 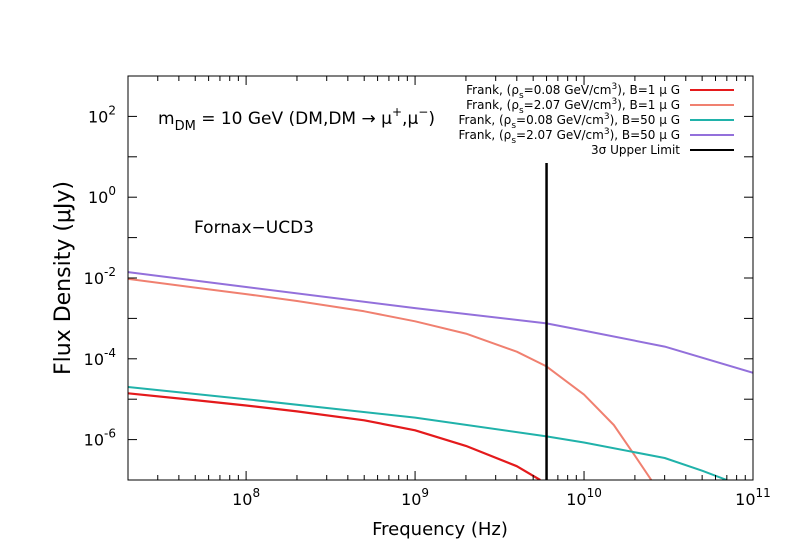 I want to click on legend-label: Frank, (ρs=0.08 GeV/cm3), B=1 μ G, so click(x=573, y=91).